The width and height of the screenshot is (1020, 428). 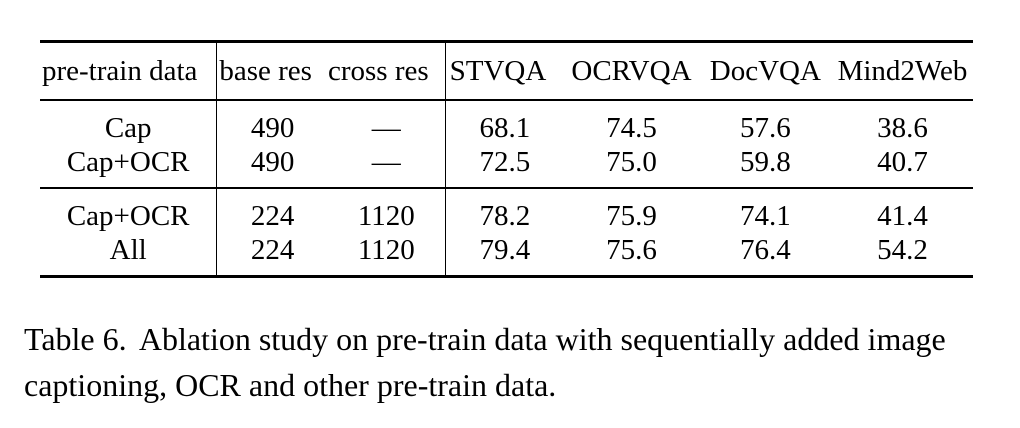 What do you see at coordinates (902, 255) in the screenshot?
I see `cell-mind2web: 54.2` at bounding box center [902, 255].